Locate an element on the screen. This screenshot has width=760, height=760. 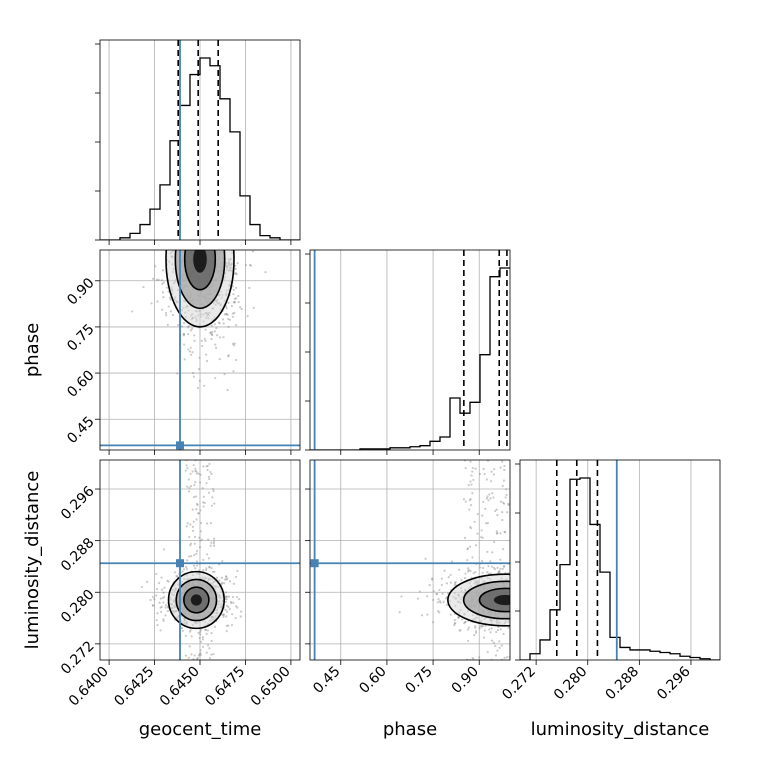
x-tick-label-phase: 0.60 is located at coordinates (372, 680).